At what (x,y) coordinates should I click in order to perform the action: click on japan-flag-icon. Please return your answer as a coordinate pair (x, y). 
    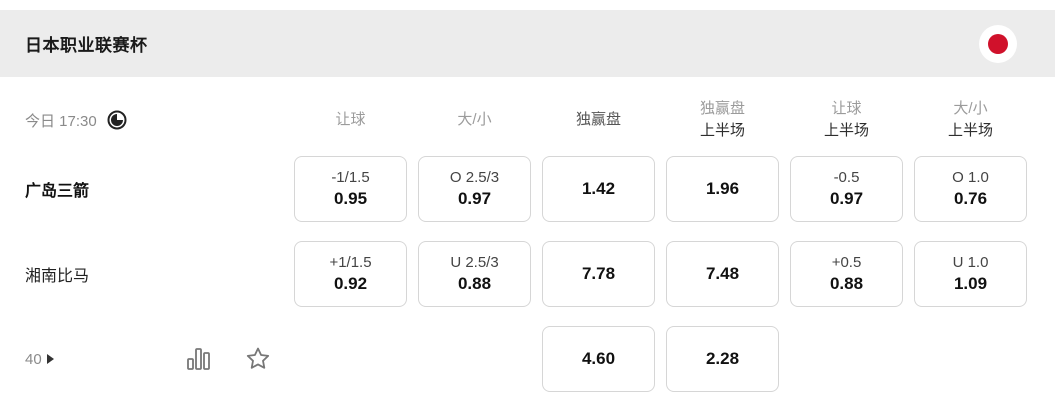
    Looking at the image, I should click on (998, 43).